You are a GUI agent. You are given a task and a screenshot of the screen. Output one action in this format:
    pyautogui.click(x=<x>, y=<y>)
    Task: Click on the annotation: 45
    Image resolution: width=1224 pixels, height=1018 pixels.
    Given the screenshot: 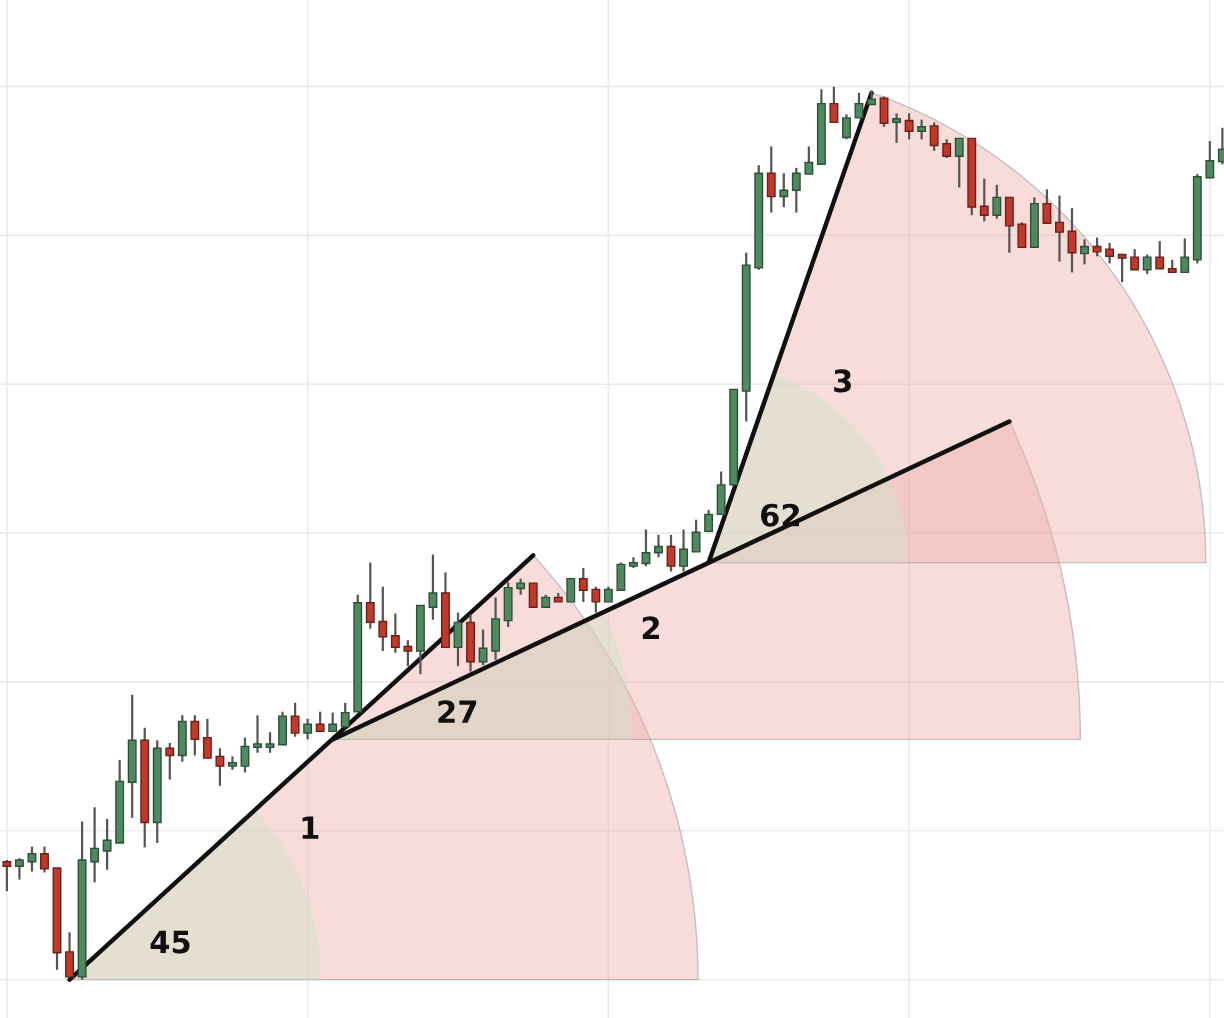 What is the action you would take?
    pyautogui.click(x=170, y=942)
    